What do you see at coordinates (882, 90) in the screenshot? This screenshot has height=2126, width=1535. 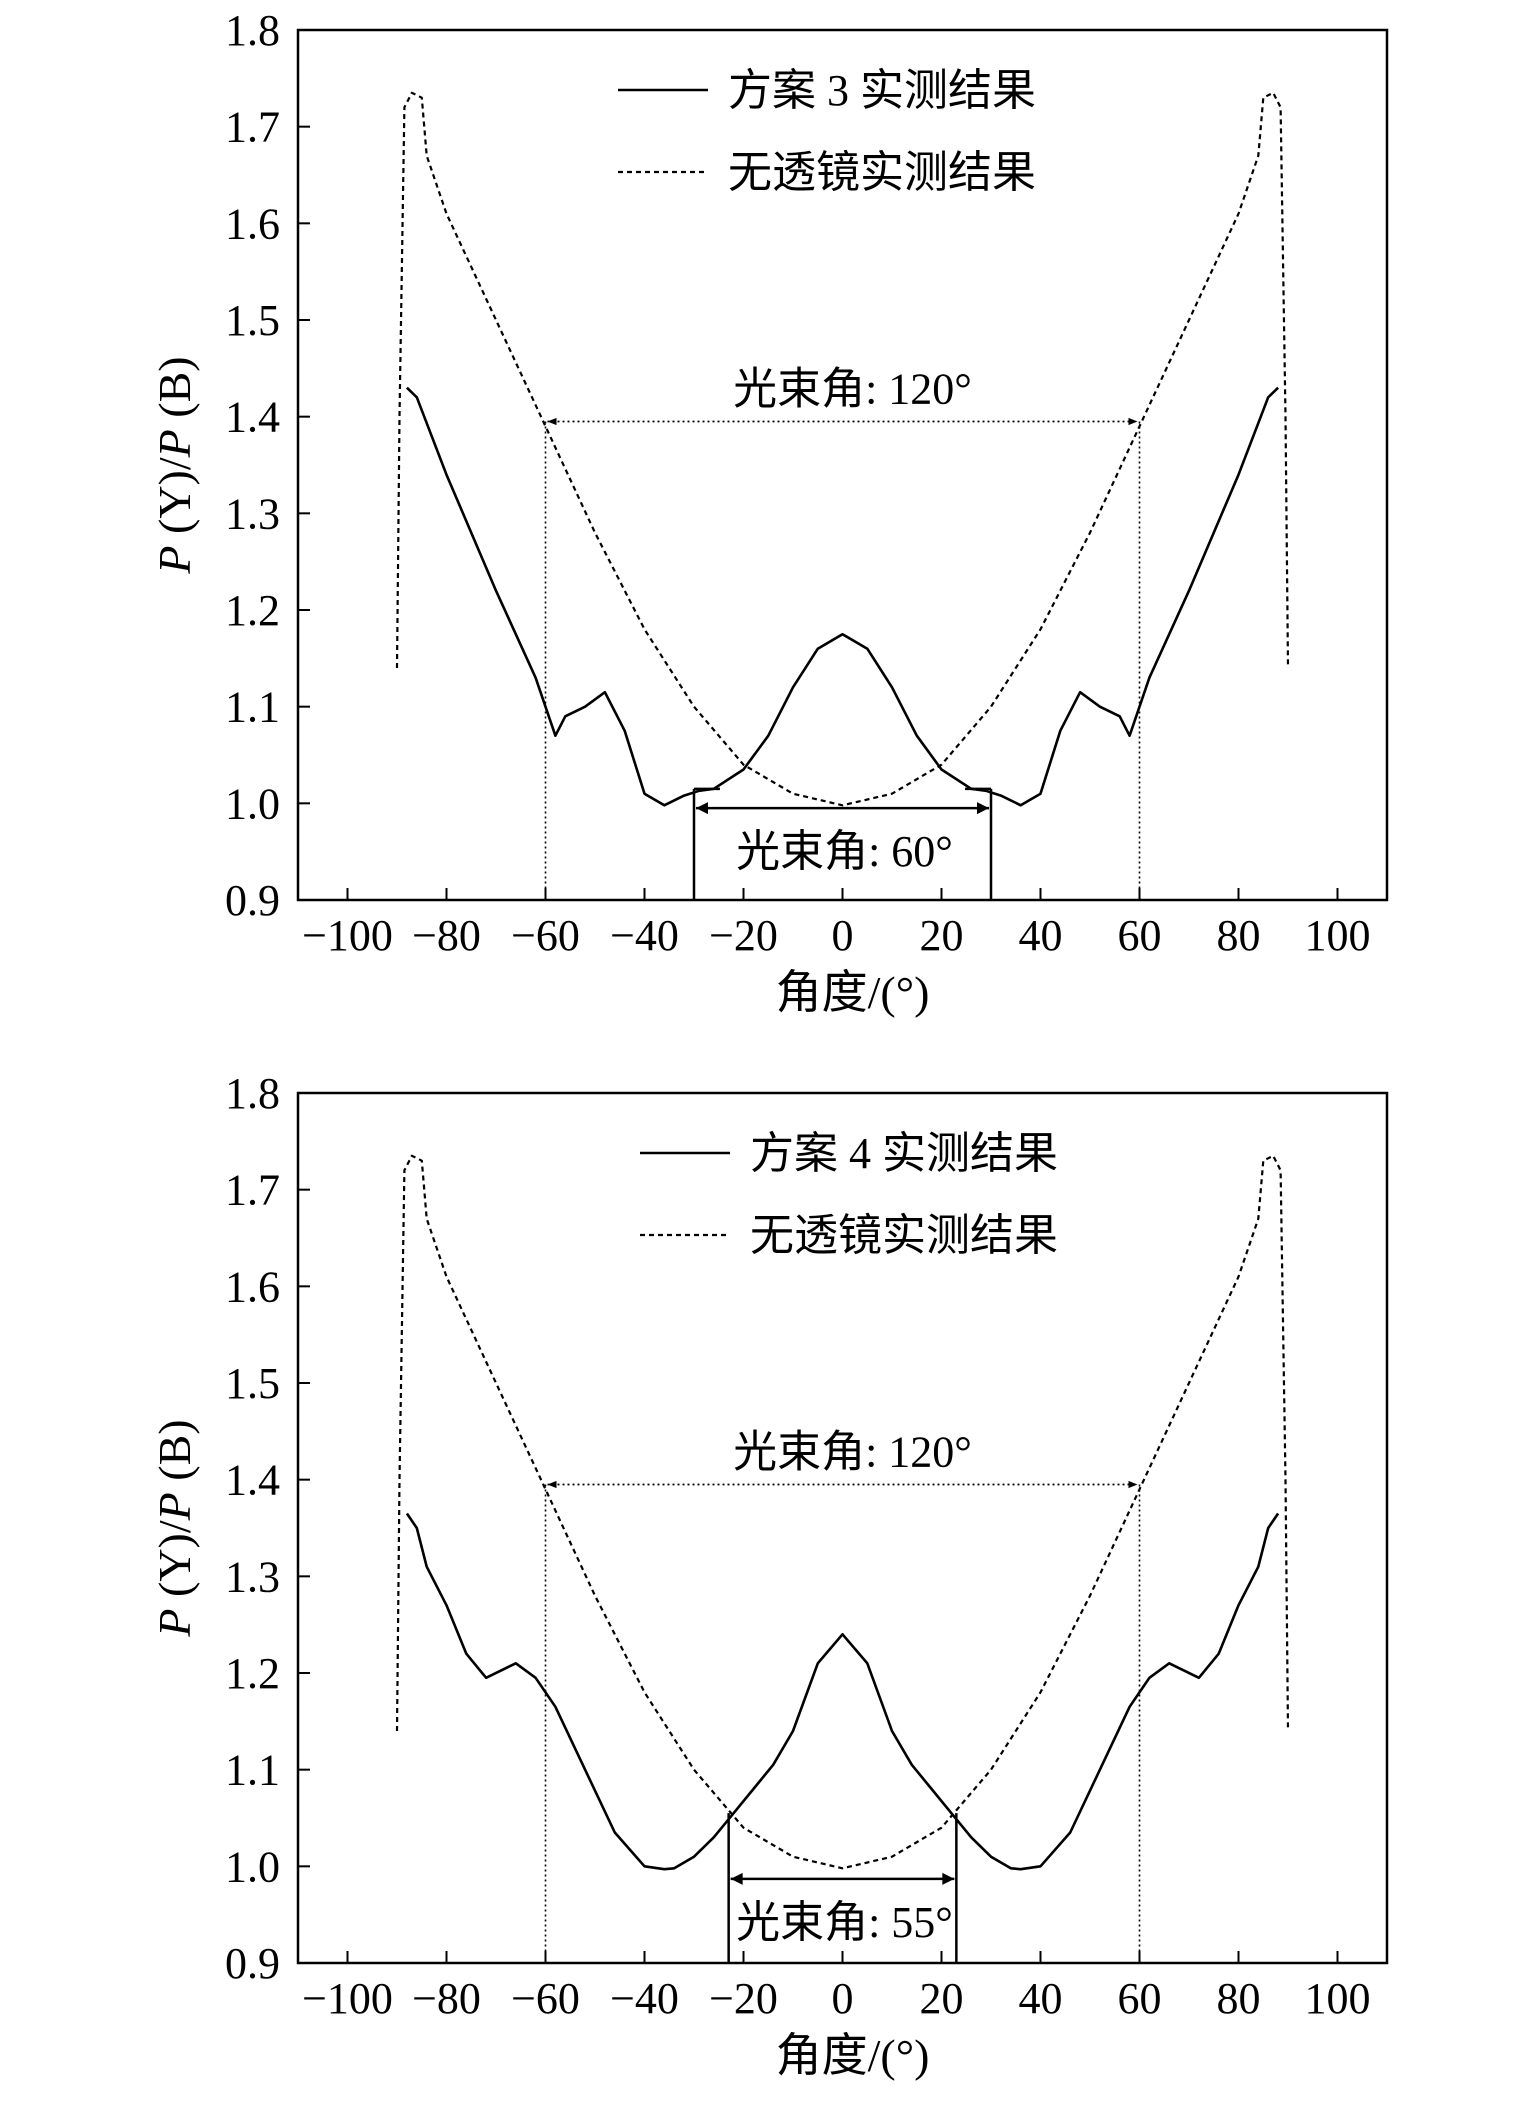 I see `legend-label: 方案 3 实测结果` at bounding box center [882, 90].